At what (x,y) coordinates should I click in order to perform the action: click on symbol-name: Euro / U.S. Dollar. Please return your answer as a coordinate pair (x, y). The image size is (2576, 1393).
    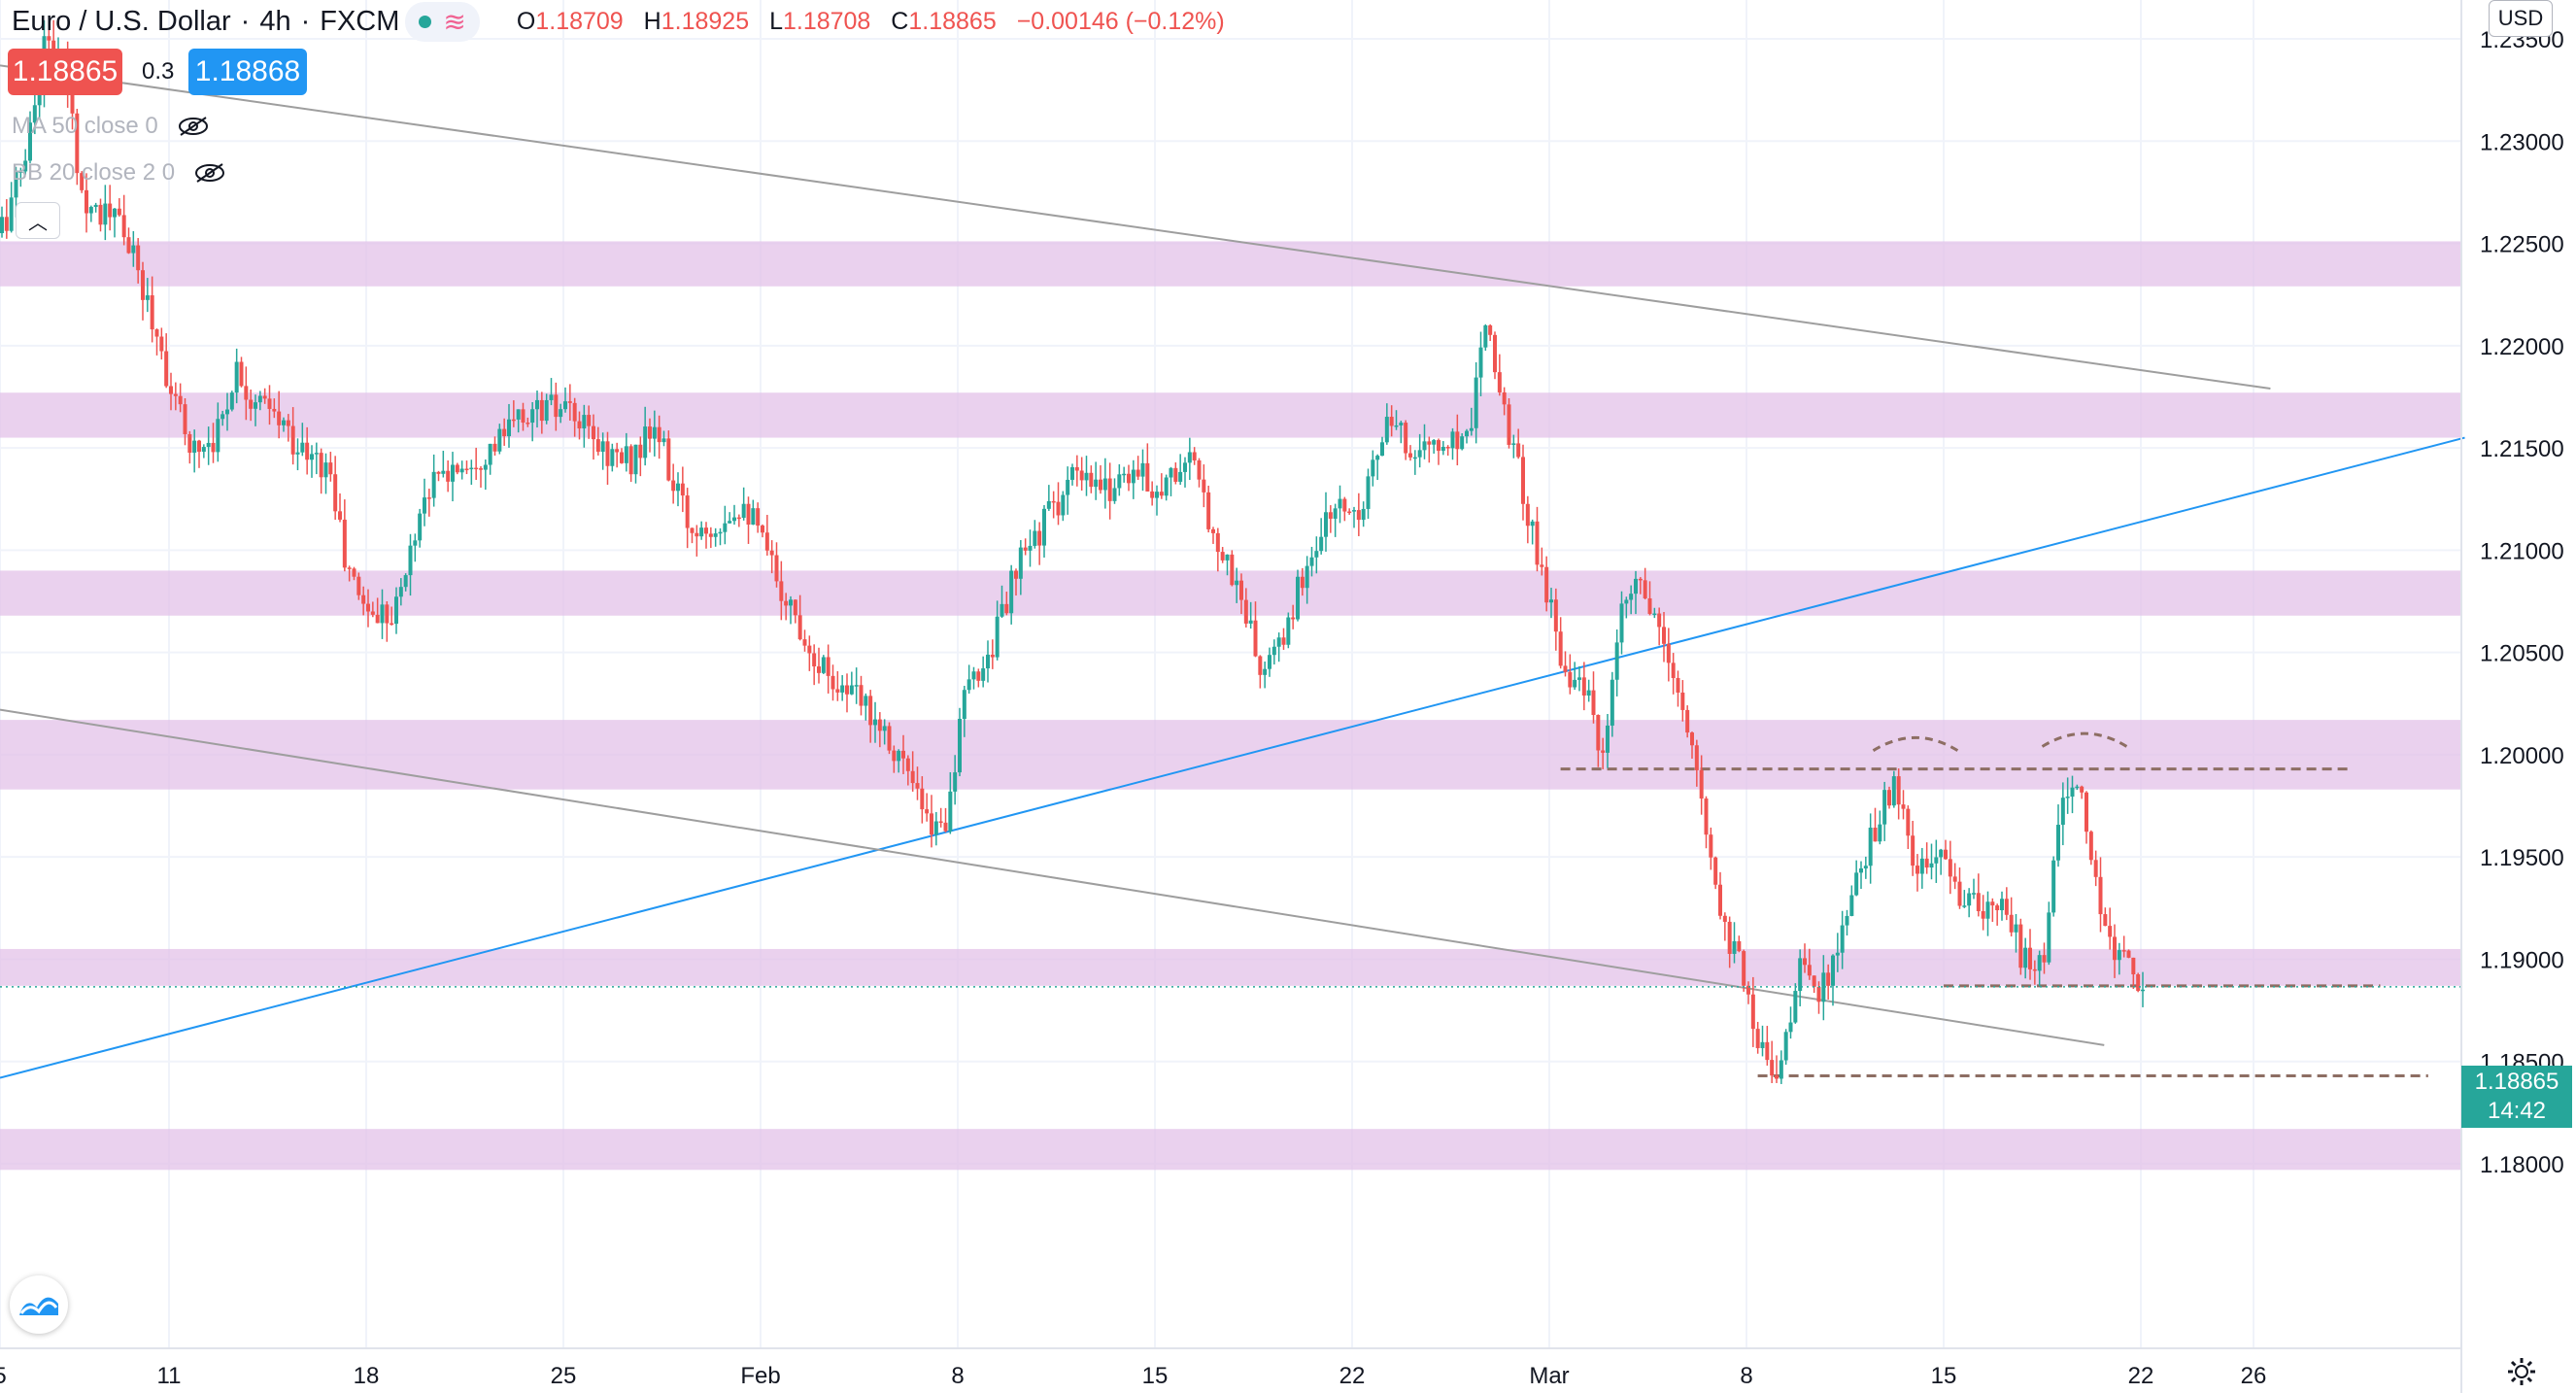
    Looking at the image, I should click on (121, 21).